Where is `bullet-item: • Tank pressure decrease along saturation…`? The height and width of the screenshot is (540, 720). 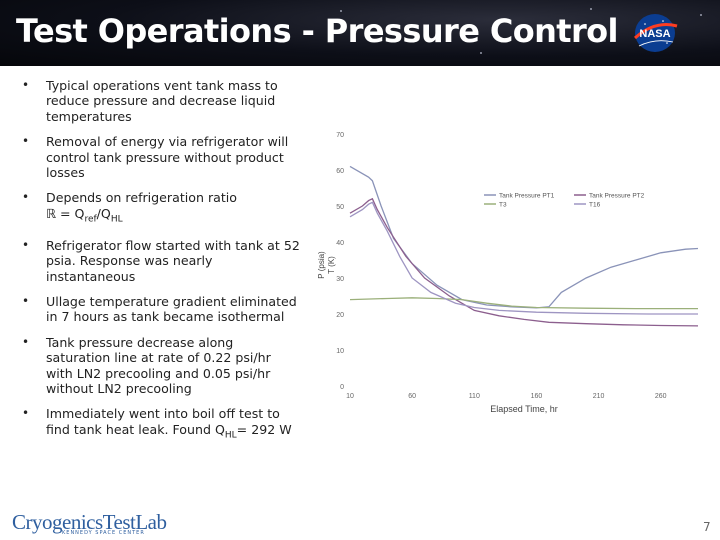
bullet-item: • Tank pressure decrease along saturation… is located at coordinates (160, 366).